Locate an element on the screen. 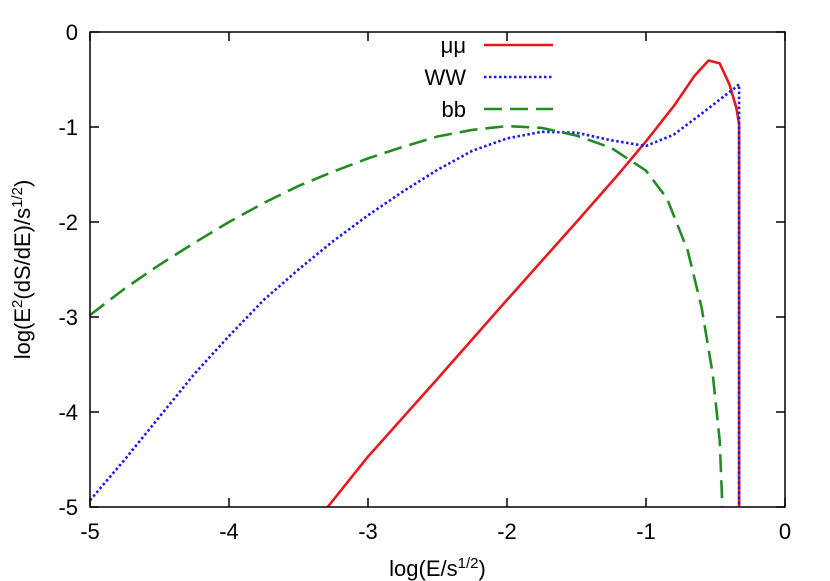 The height and width of the screenshot is (581, 830). y-axis-label-sup2: 1/2 is located at coordinates (17, 197).